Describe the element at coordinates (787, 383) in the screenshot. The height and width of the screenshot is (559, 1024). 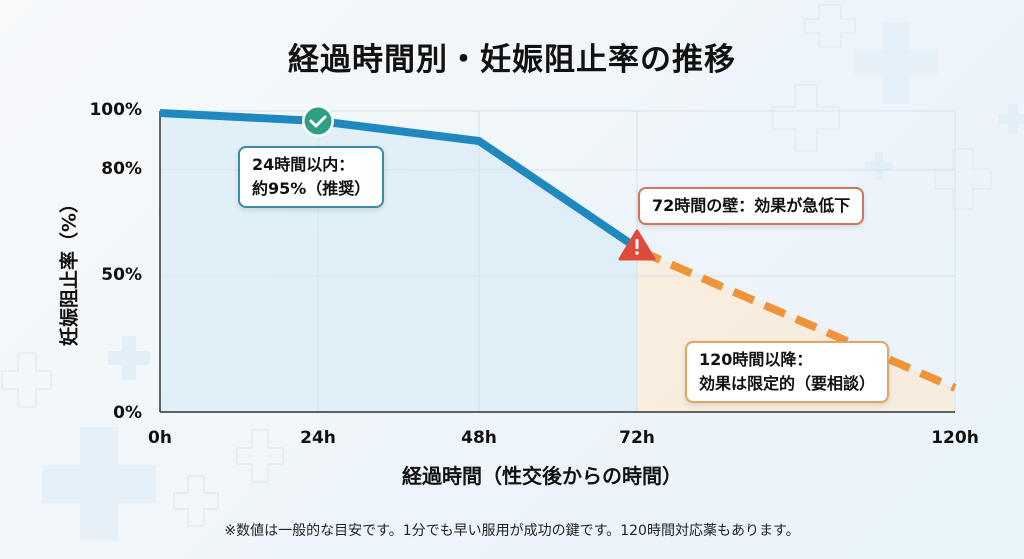
I see `callout-120h-line2: 効果は限定的（要相談）` at that location.